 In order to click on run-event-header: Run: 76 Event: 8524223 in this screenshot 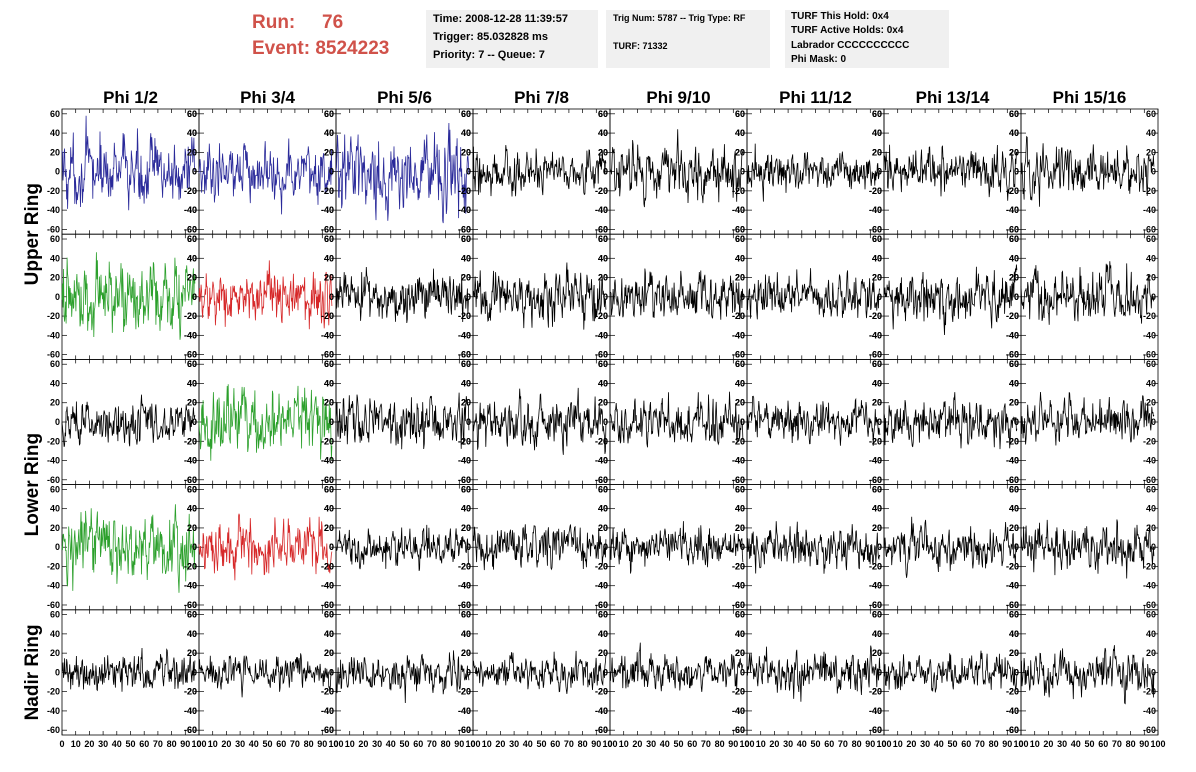, I will do `click(320, 36)`.